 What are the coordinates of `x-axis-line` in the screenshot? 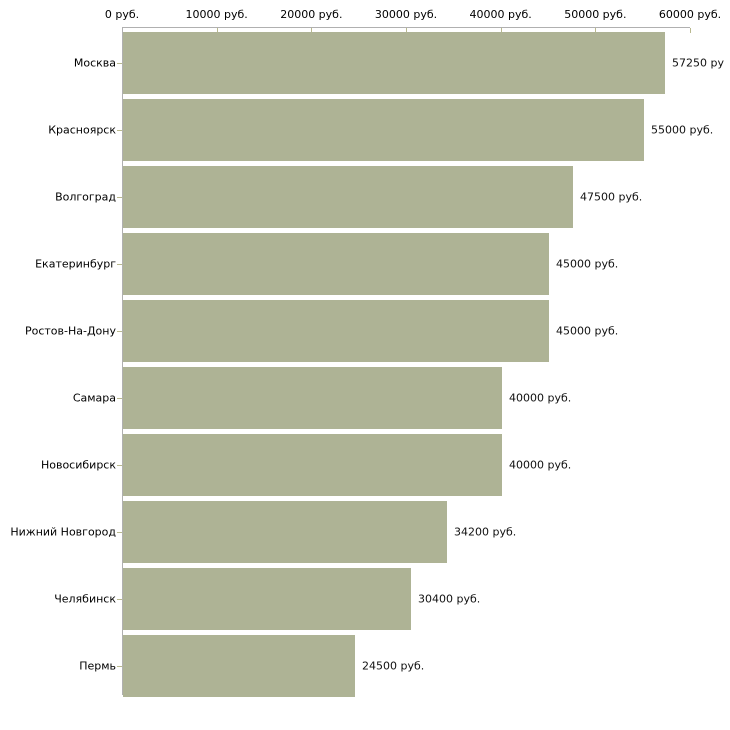 It's located at (406, 27).